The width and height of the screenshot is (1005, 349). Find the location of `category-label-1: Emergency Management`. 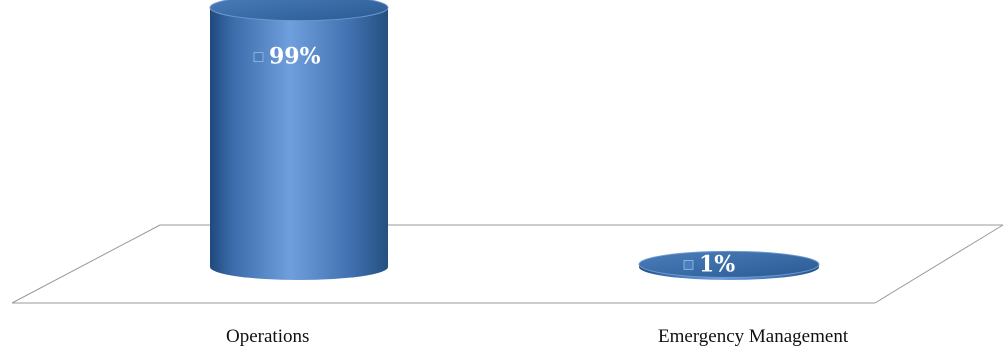

category-label-1: Emergency Management is located at coordinates (753, 336).